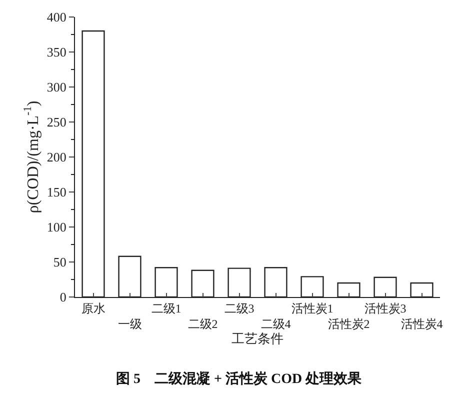 The image size is (470, 397). Describe the element at coordinates (63, 297) in the screenshot. I see `y-tick-label: 0` at that location.